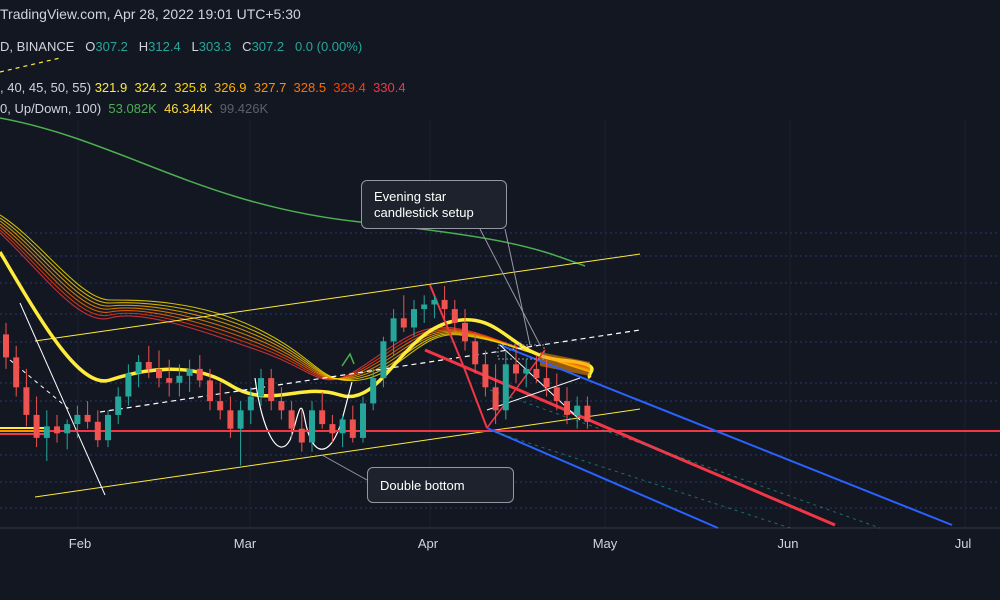  Describe the element at coordinates (353, 87) in the screenshot. I see `ema-value-7: 329.4` at that location.